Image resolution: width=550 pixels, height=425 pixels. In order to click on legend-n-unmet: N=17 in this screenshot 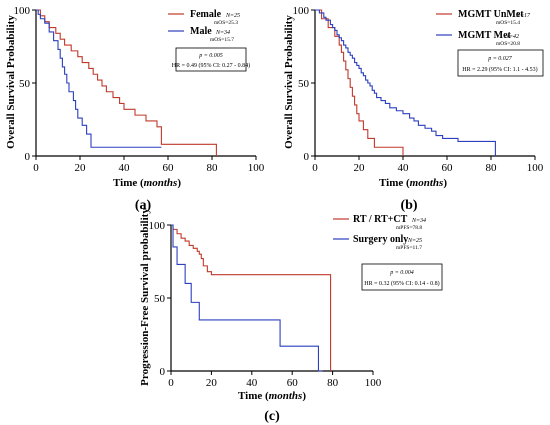, I will do `click(523, 16)`.